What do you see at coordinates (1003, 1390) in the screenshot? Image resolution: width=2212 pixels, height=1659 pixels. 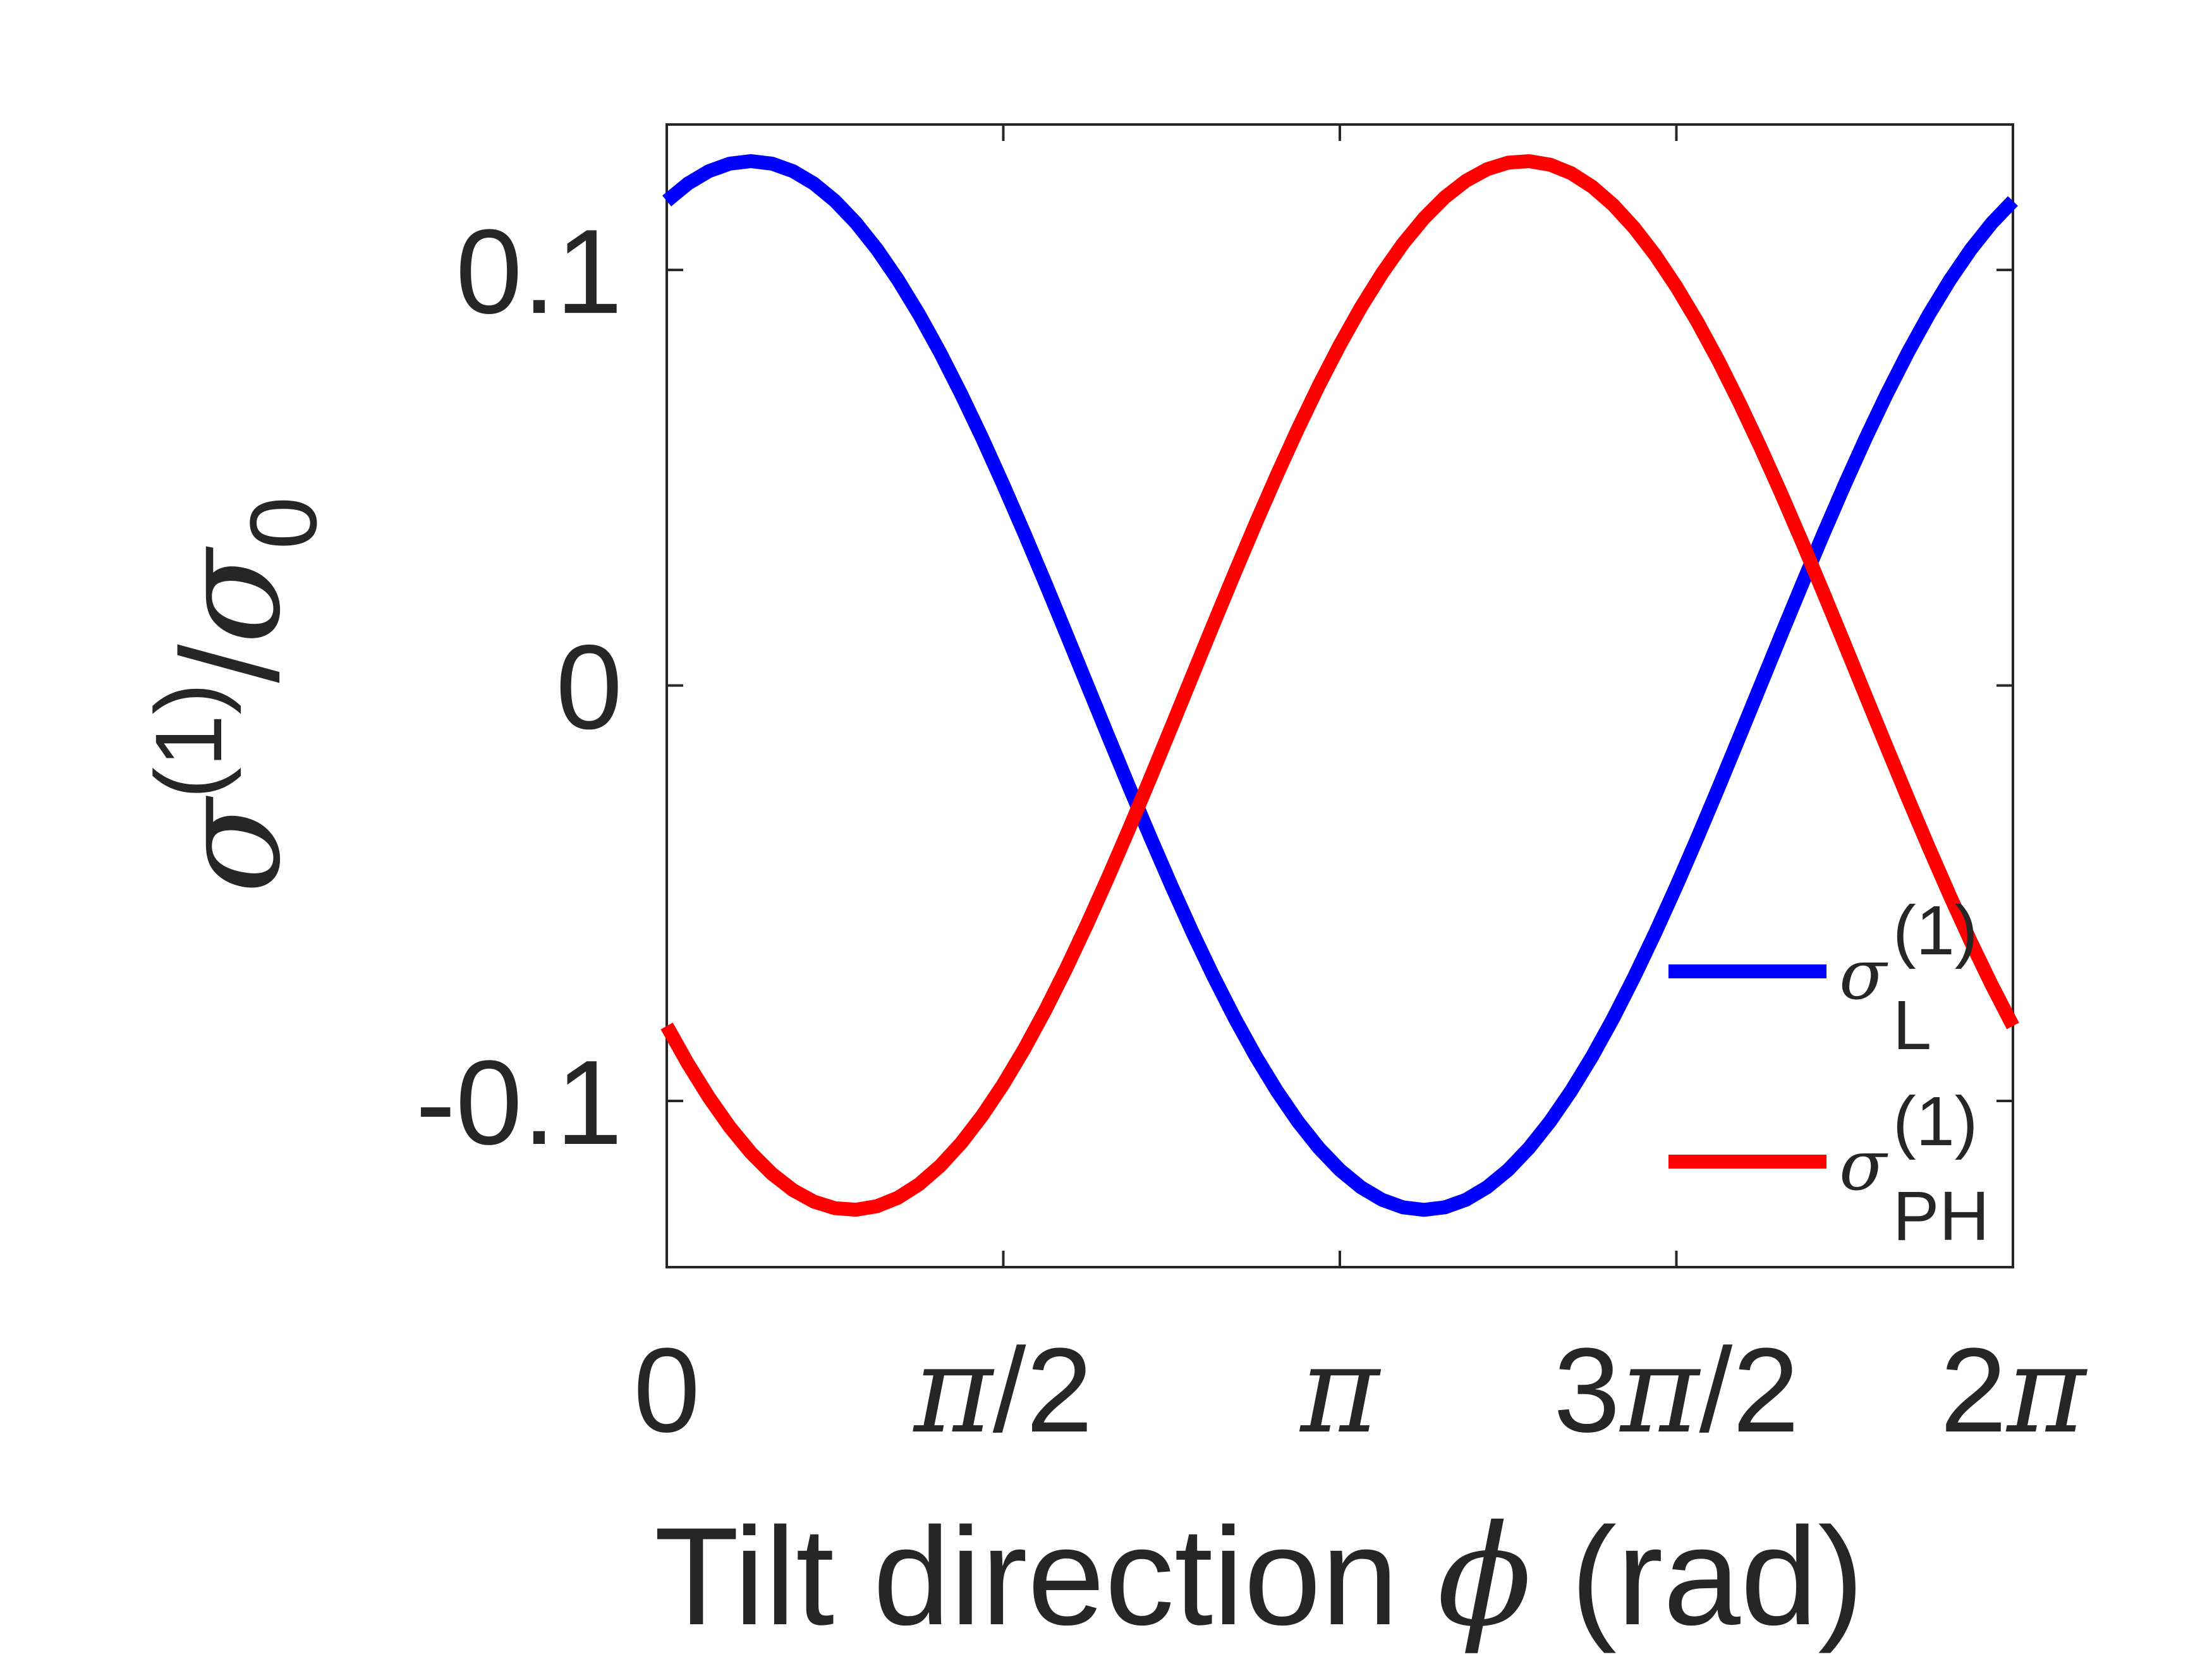 I see `x-tick-label-1: π/2` at bounding box center [1003, 1390].